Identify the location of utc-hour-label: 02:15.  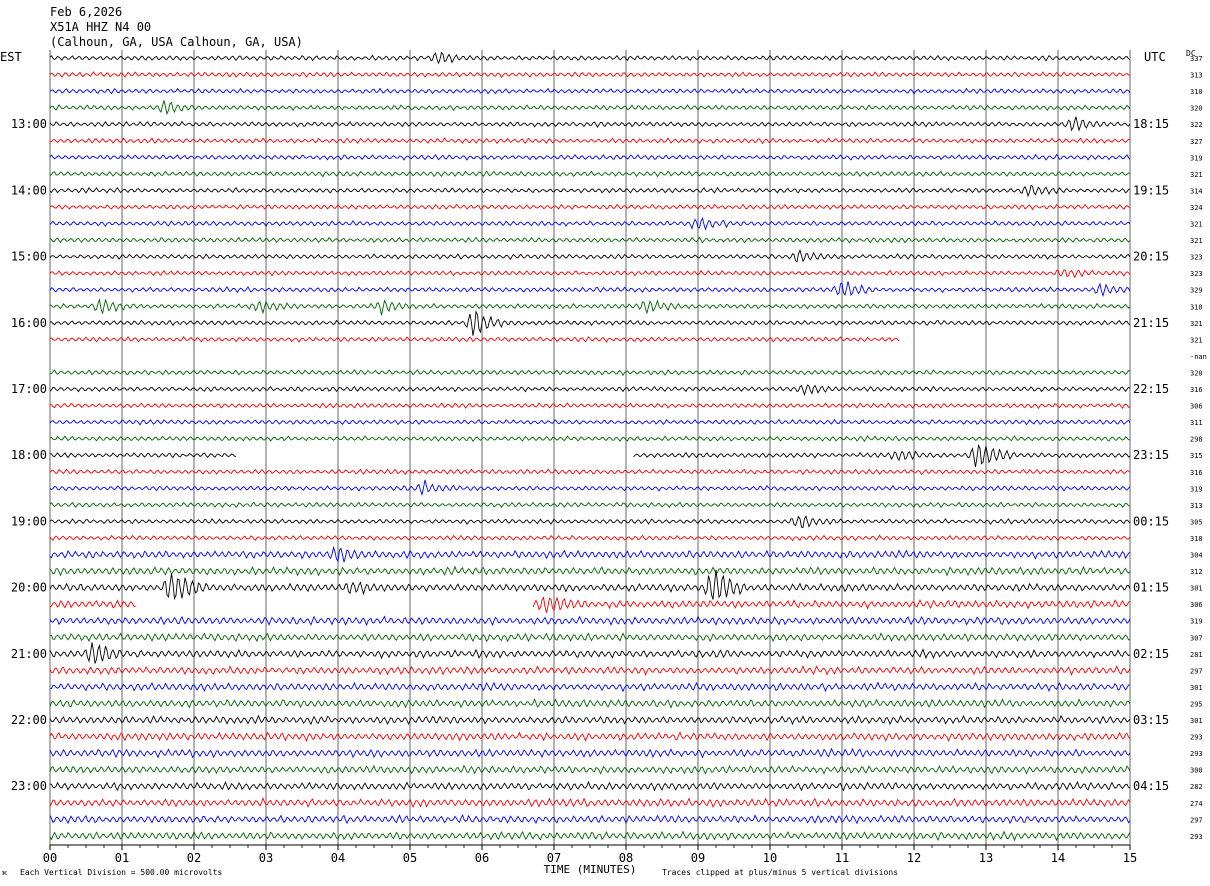
(1151, 654).